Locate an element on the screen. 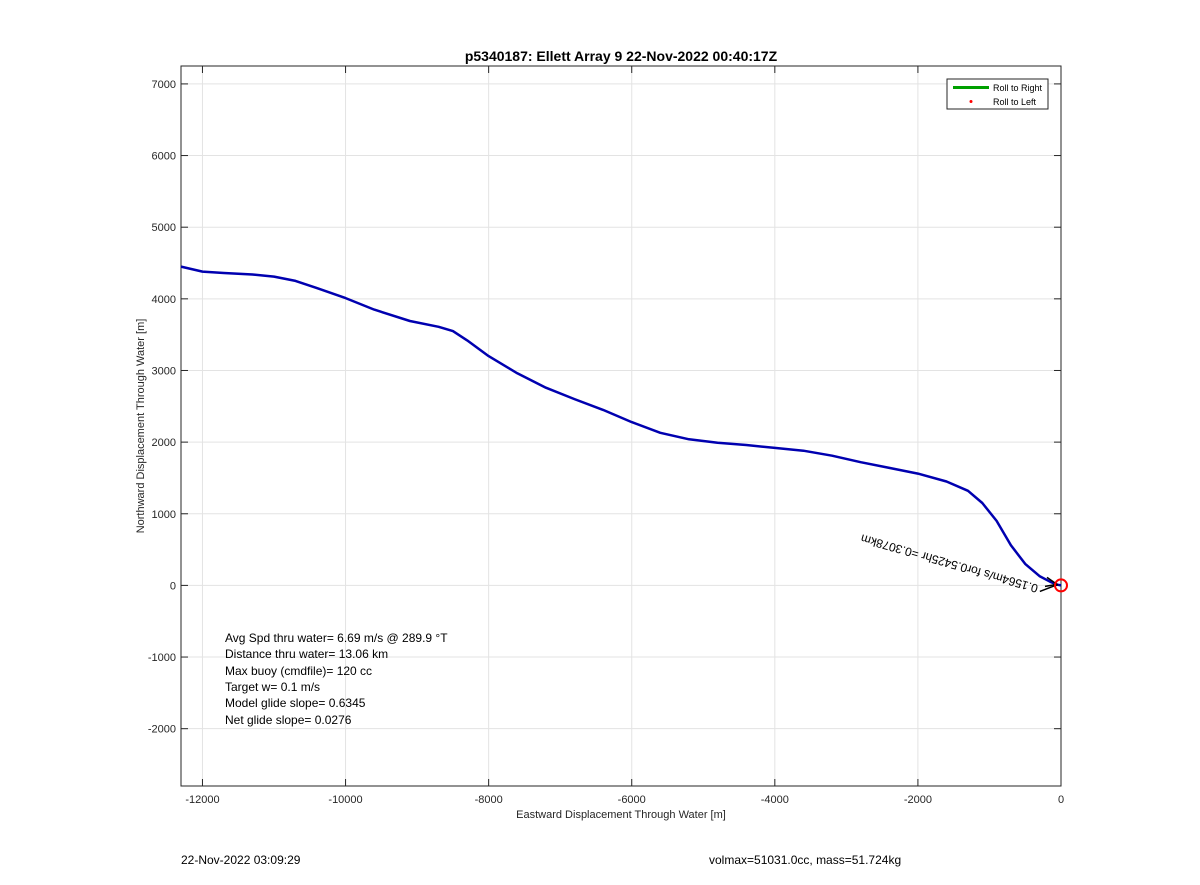 The image size is (1200, 885). footer-vehicle-info: volmax=51031.0cc, mass=51.724kg is located at coordinates (805, 860).